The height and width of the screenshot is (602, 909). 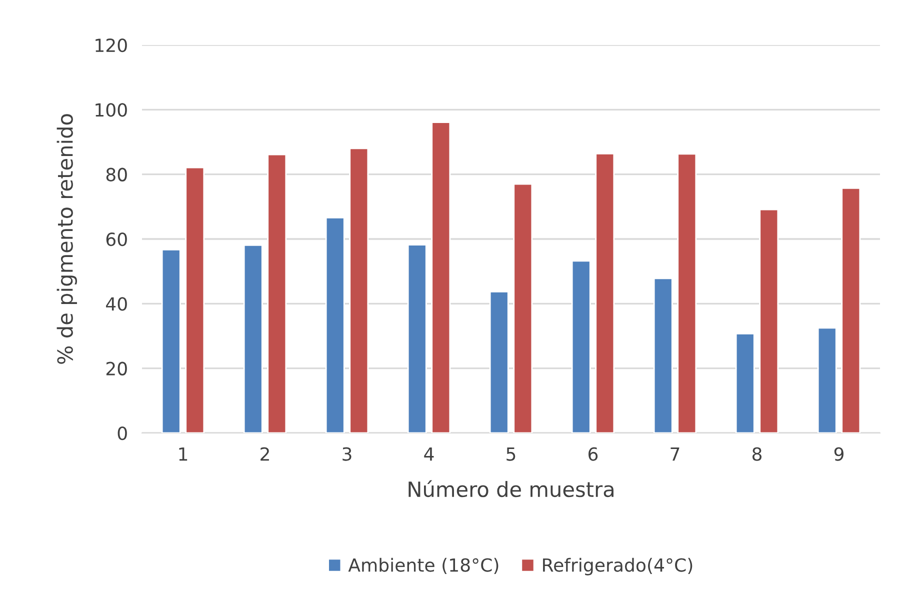 What do you see at coordinates (617, 567) in the screenshot?
I see `legend-label: Refrigerado(4°C)` at bounding box center [617, 567].